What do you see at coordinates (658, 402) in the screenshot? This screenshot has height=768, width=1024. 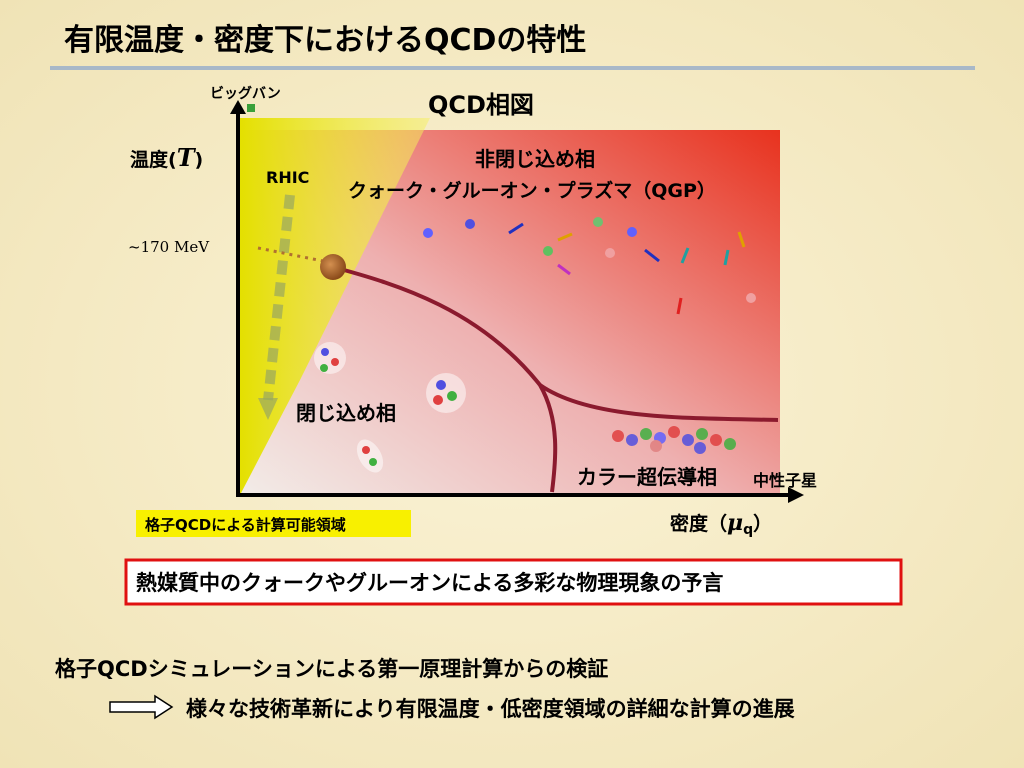 I see `cs-boundary` at bounding box center [658, 402].